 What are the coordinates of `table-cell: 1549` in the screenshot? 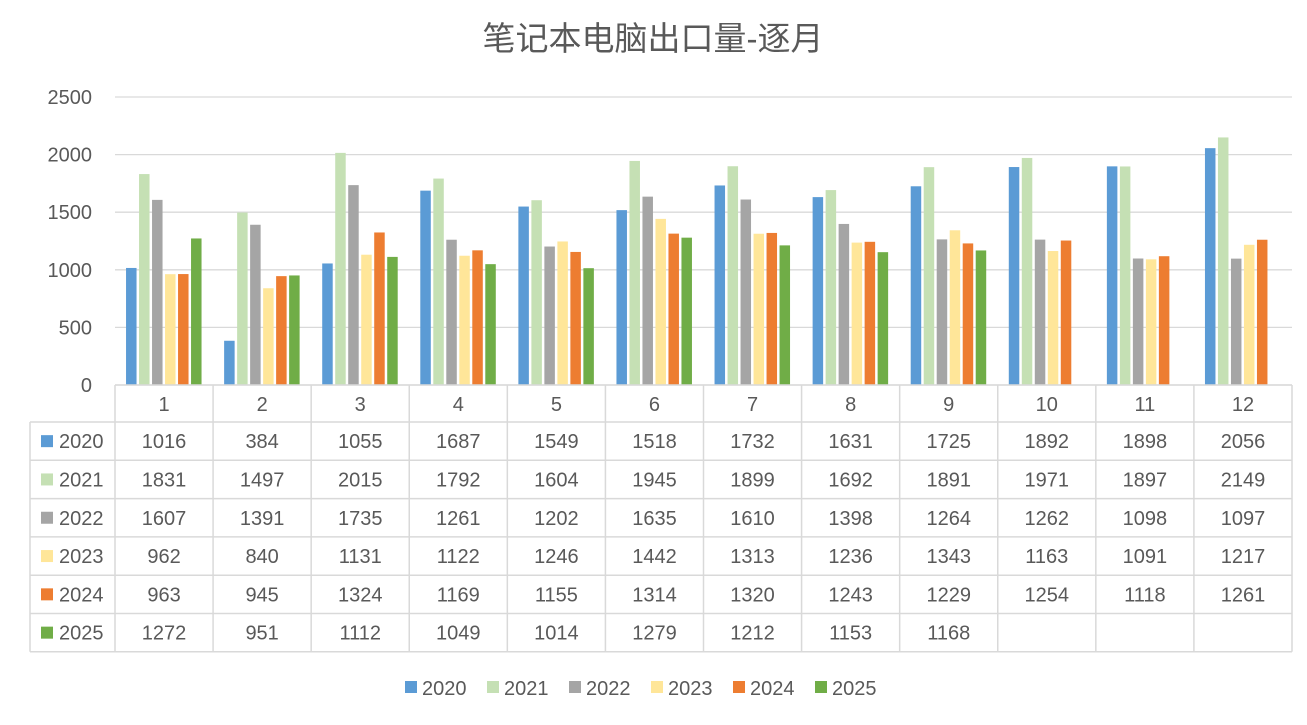 It's located at (556, 442).